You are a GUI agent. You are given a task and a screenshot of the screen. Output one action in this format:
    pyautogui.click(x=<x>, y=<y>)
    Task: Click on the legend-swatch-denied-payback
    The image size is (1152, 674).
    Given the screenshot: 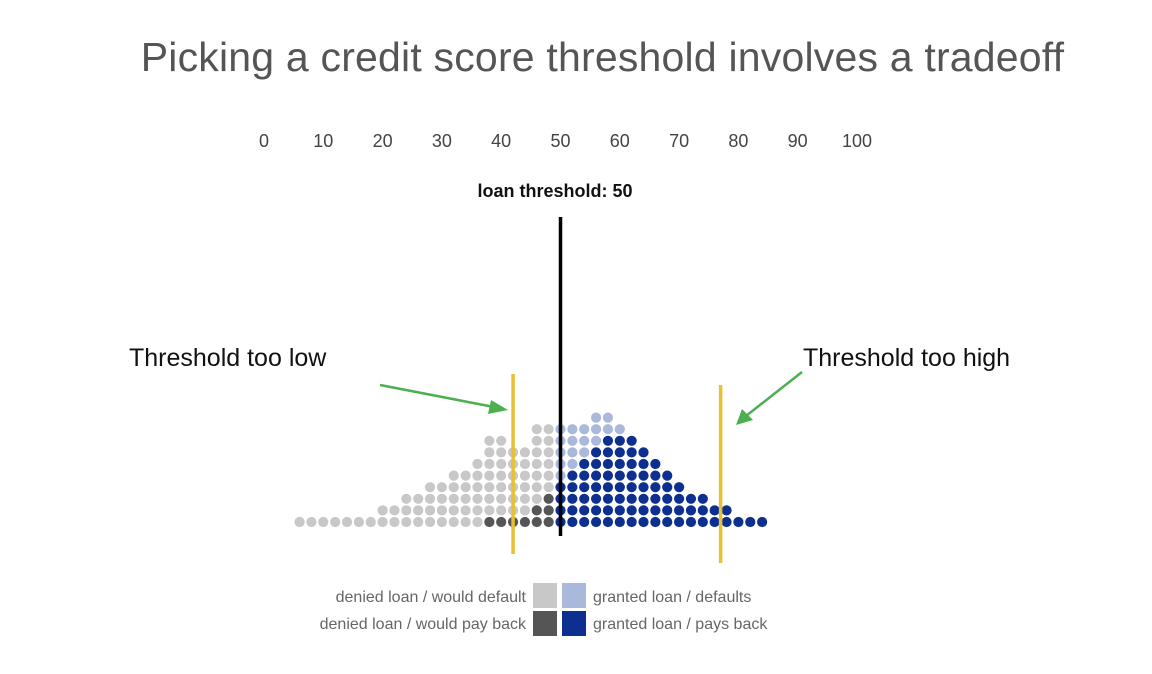 What is the action you would take?
    pyautogui.click(x=545, y=623)
    